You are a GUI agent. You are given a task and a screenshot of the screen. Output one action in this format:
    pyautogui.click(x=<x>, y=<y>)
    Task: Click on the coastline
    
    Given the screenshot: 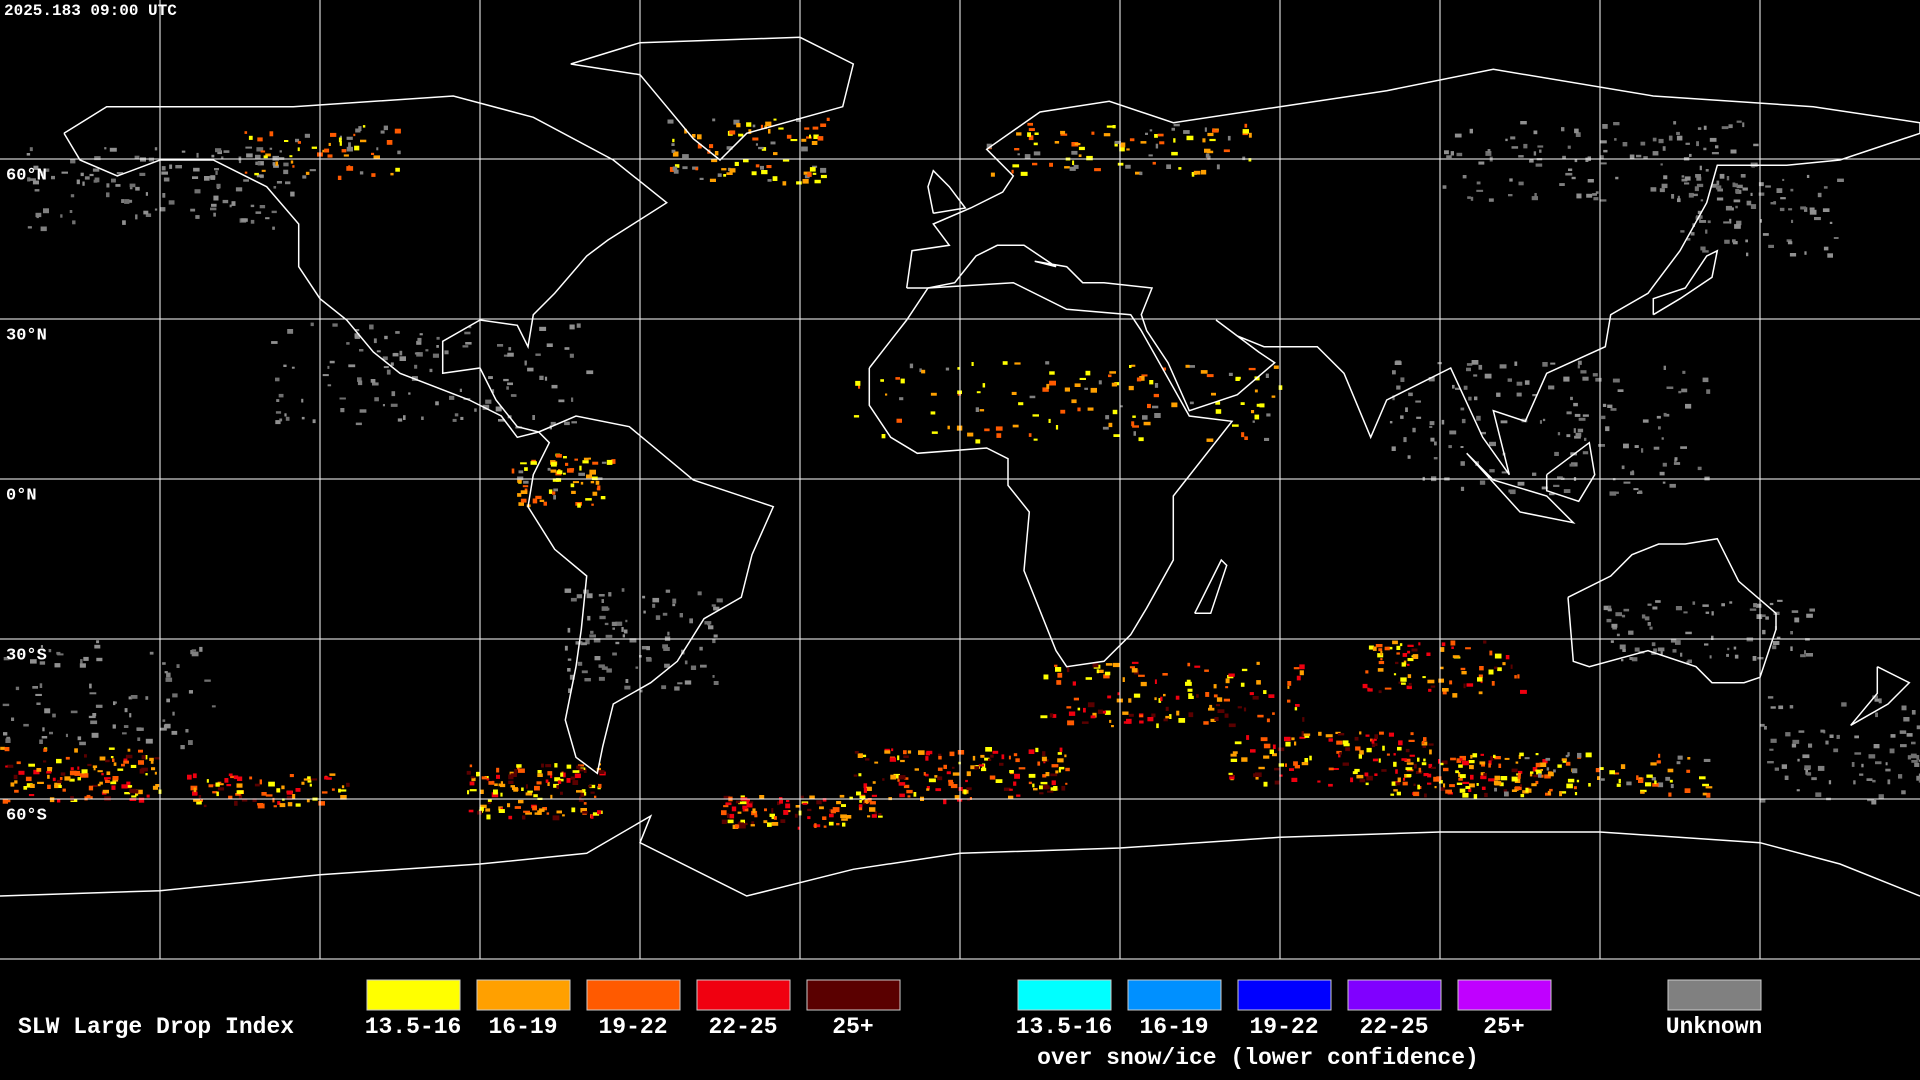 What is the action you would take?
    pyautogui.click(x=1672, y=610)
    